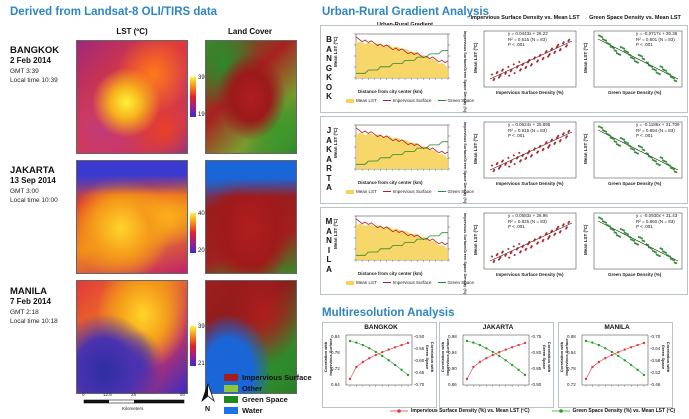  What do you see at coordinates (585, 57) in the screenshot?
I see `scatter-green-ylabel: Mean LST (ºC)` at bounding box center [585, 57].